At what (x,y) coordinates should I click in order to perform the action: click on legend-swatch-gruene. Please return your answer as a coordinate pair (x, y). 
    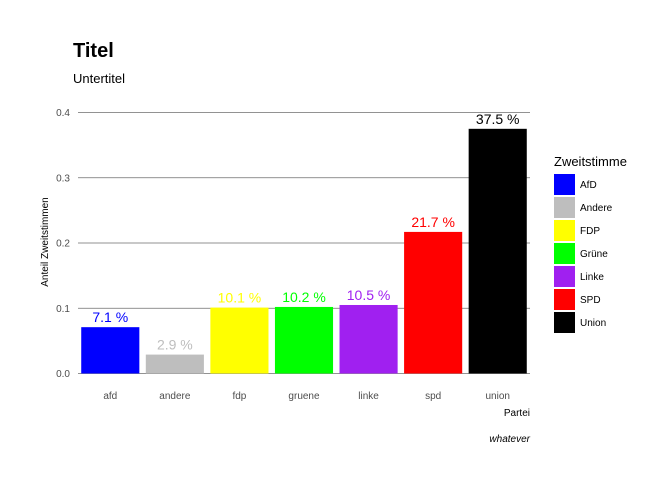
    Looking at the image, I should click on (564, 253).